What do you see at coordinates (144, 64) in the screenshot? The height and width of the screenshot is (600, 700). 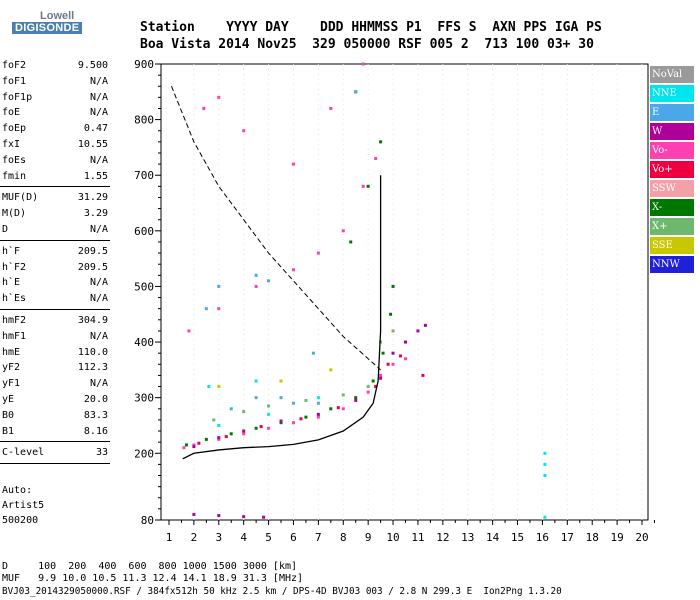 I see `y-tick-label: 900` at bounding box center [144, 64].